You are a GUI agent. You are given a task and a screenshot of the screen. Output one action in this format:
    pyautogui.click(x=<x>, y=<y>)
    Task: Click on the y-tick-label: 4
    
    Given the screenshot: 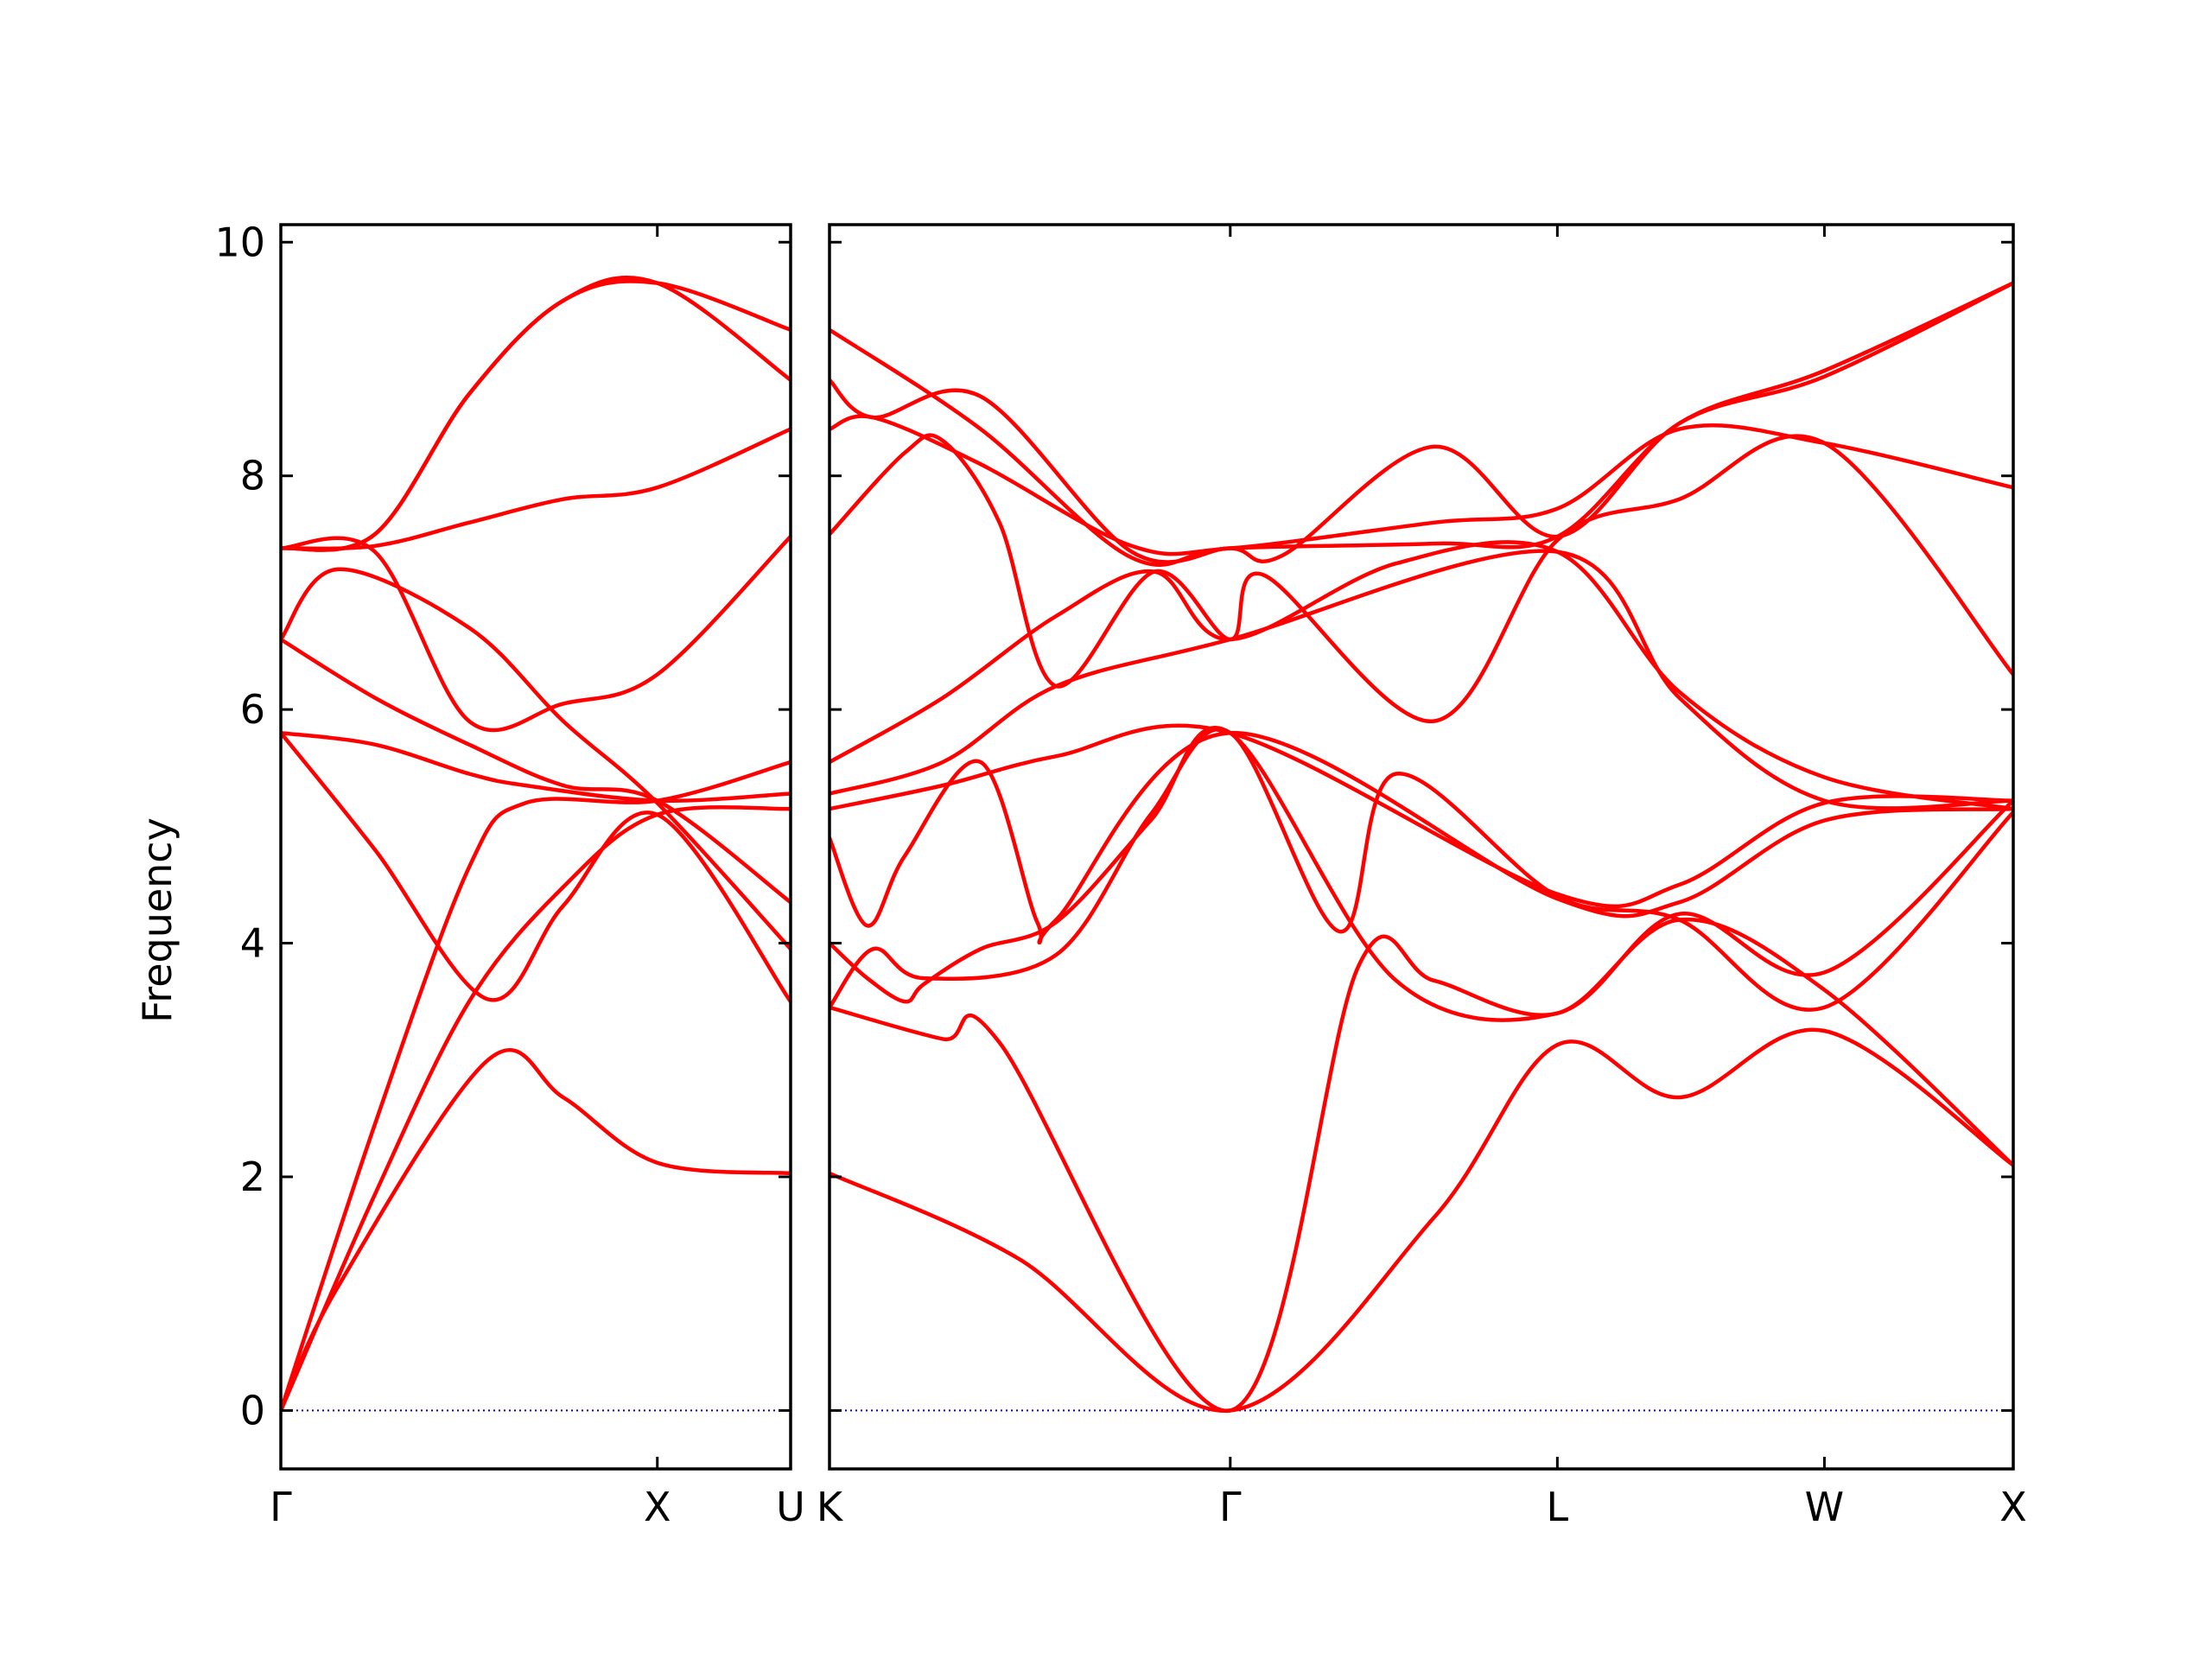 What is the action you would take?
    pyautogui.click(x=252, y=943)
    